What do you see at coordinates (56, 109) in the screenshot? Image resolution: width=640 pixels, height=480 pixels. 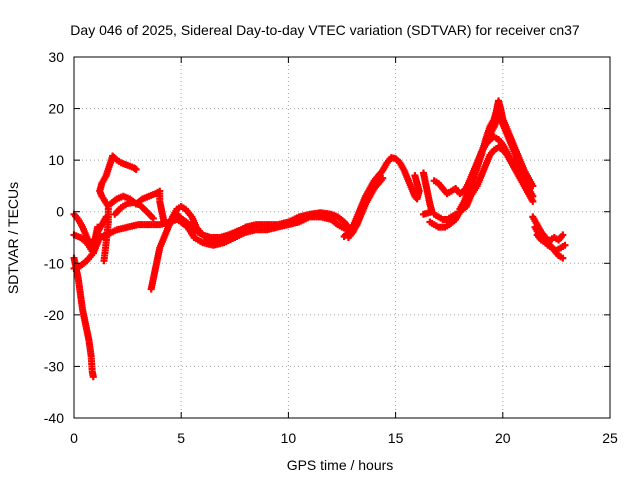 I see `y-tick-label: 20` at bounding box center [56, 109].